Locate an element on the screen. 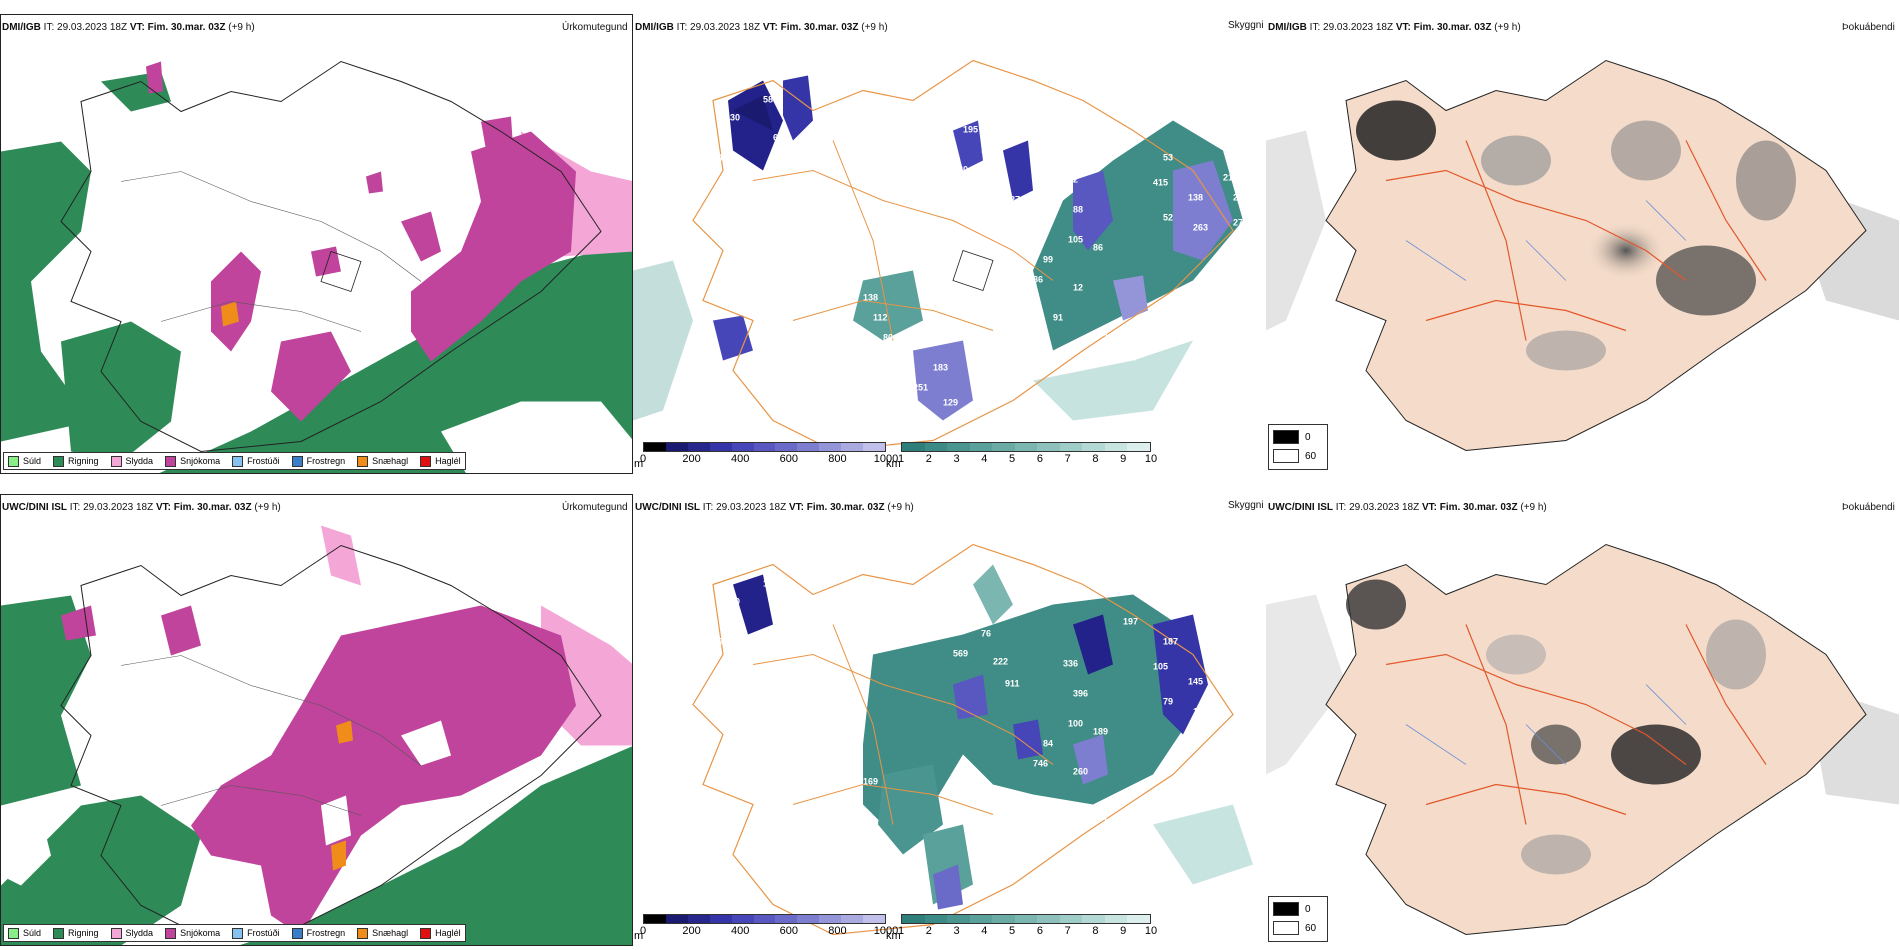 This screenshot has height=950, width=1900. precip-value-label: 533 is located at coordinates (1220, 792).